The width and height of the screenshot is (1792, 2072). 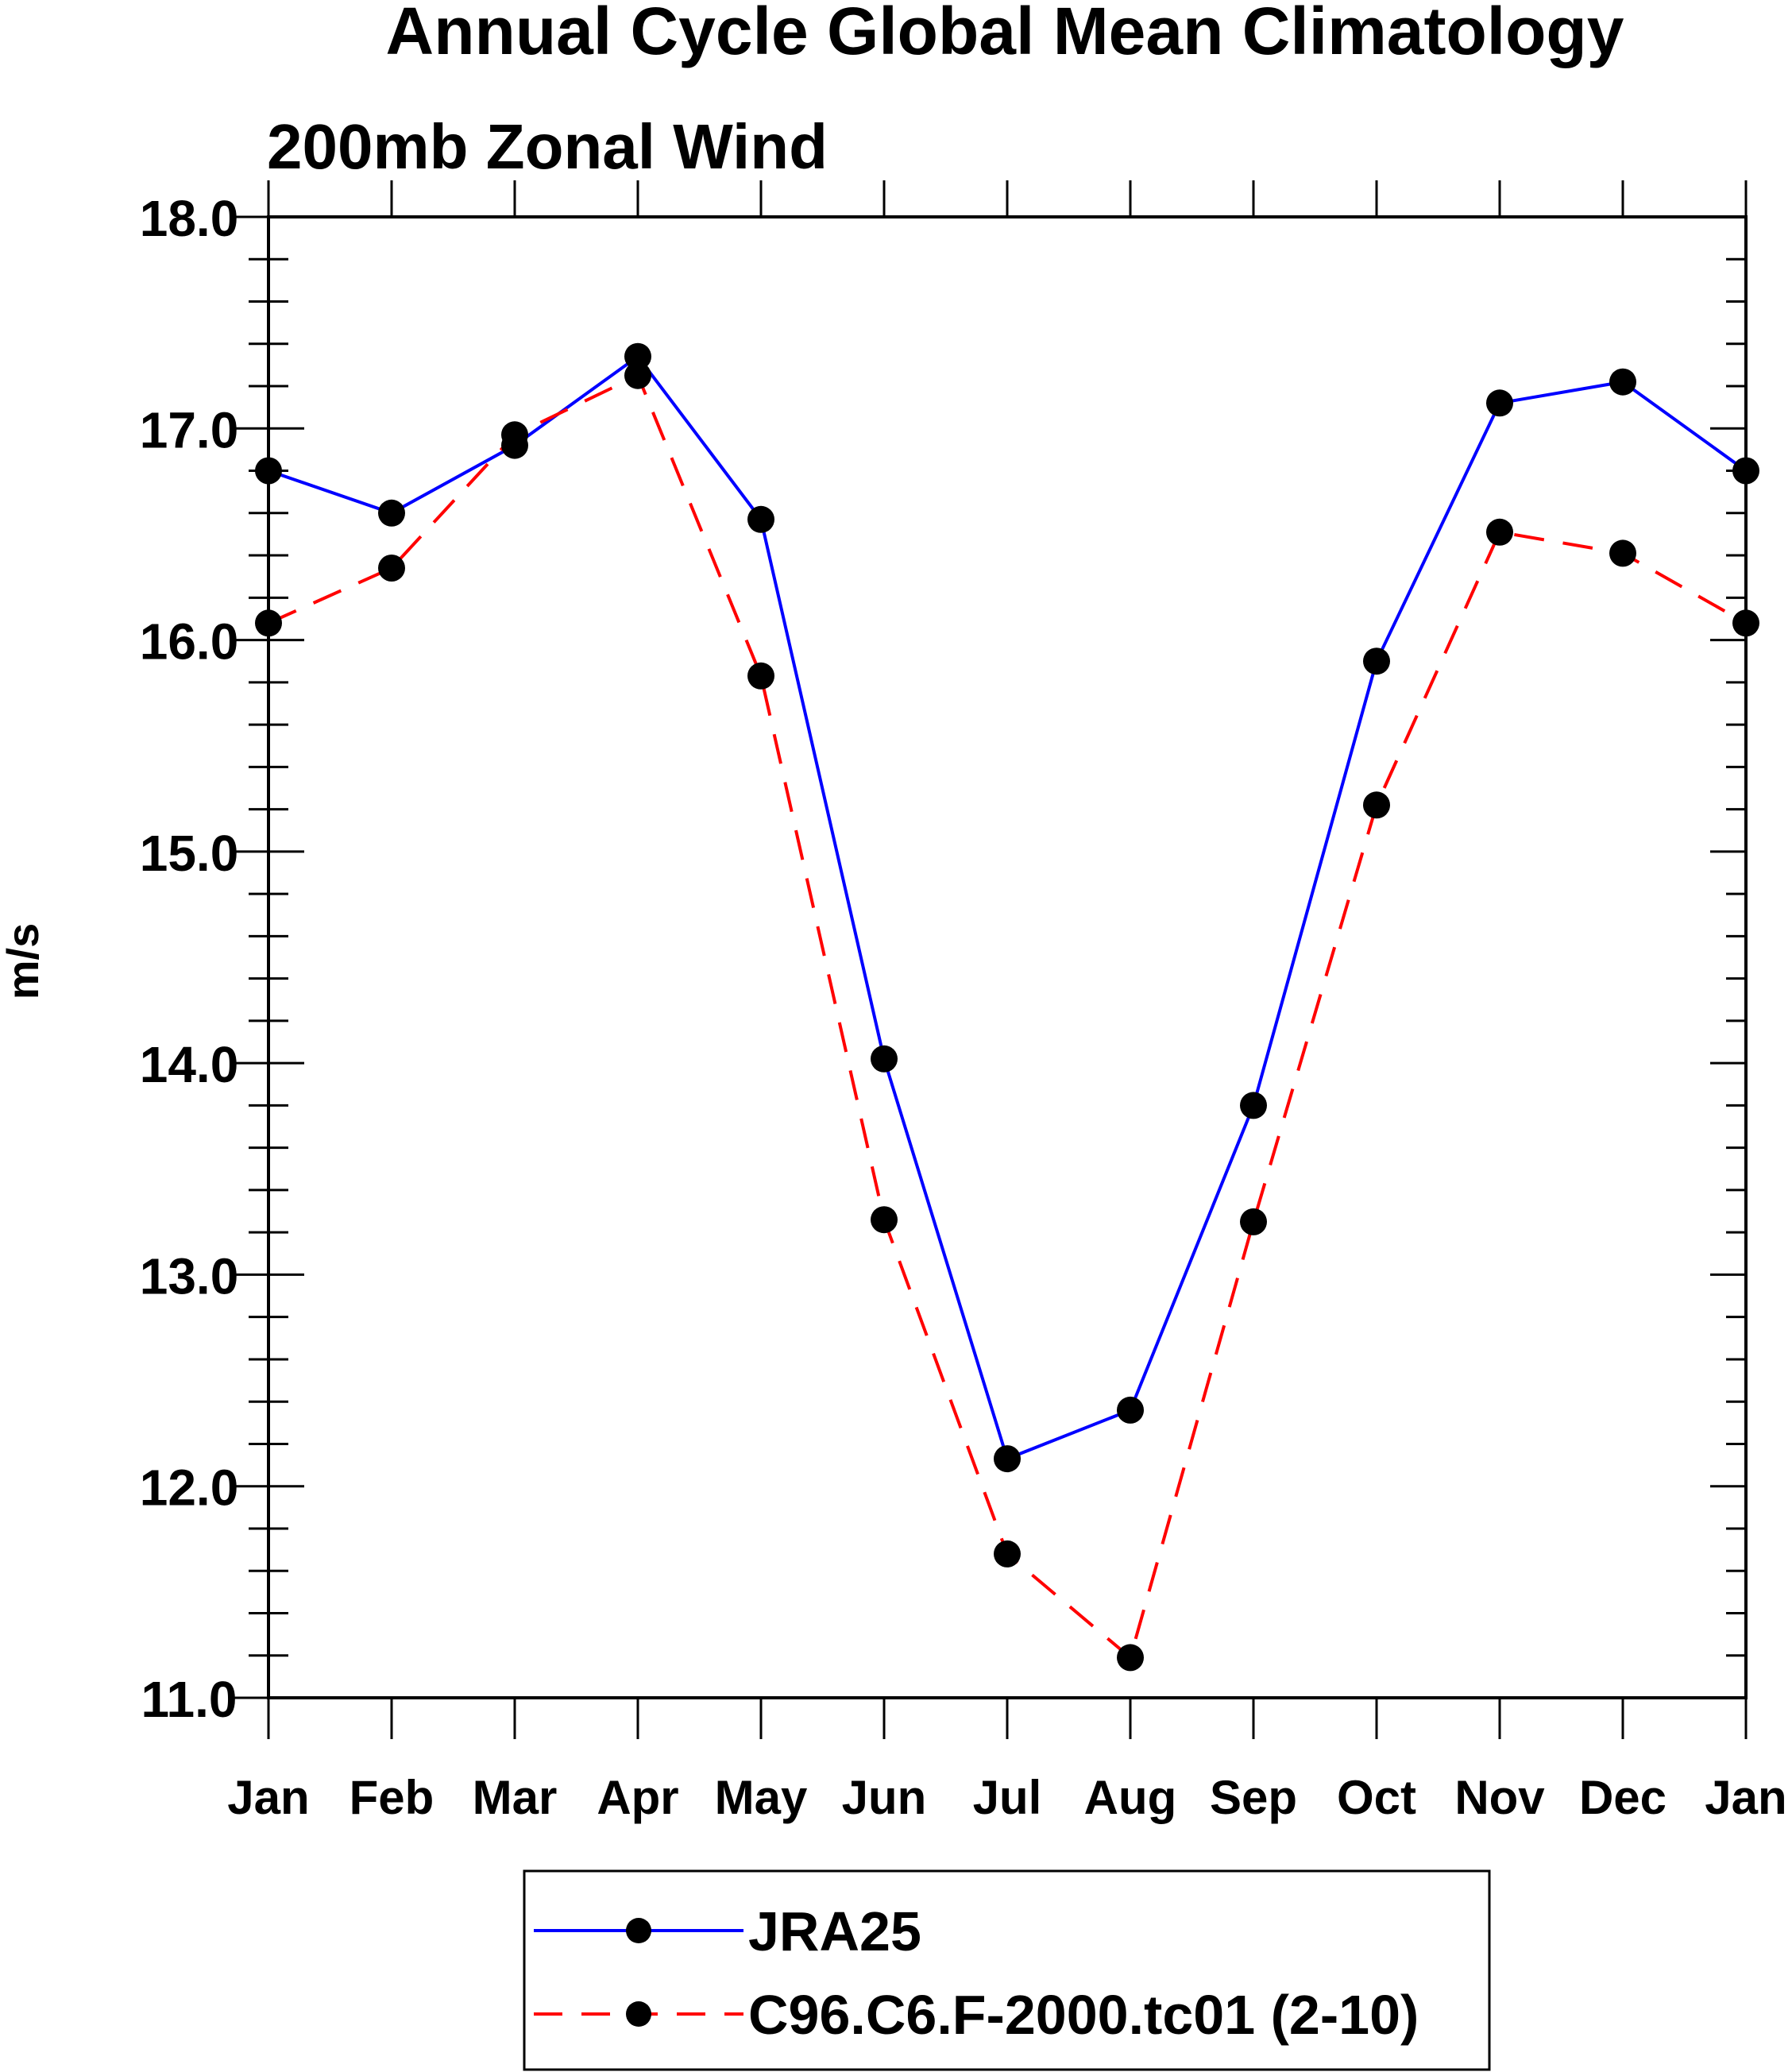 I want to click on legend: JRA25 C96.C6.F-2000.tc01 (2-10), so click(x=1007, y=1970).